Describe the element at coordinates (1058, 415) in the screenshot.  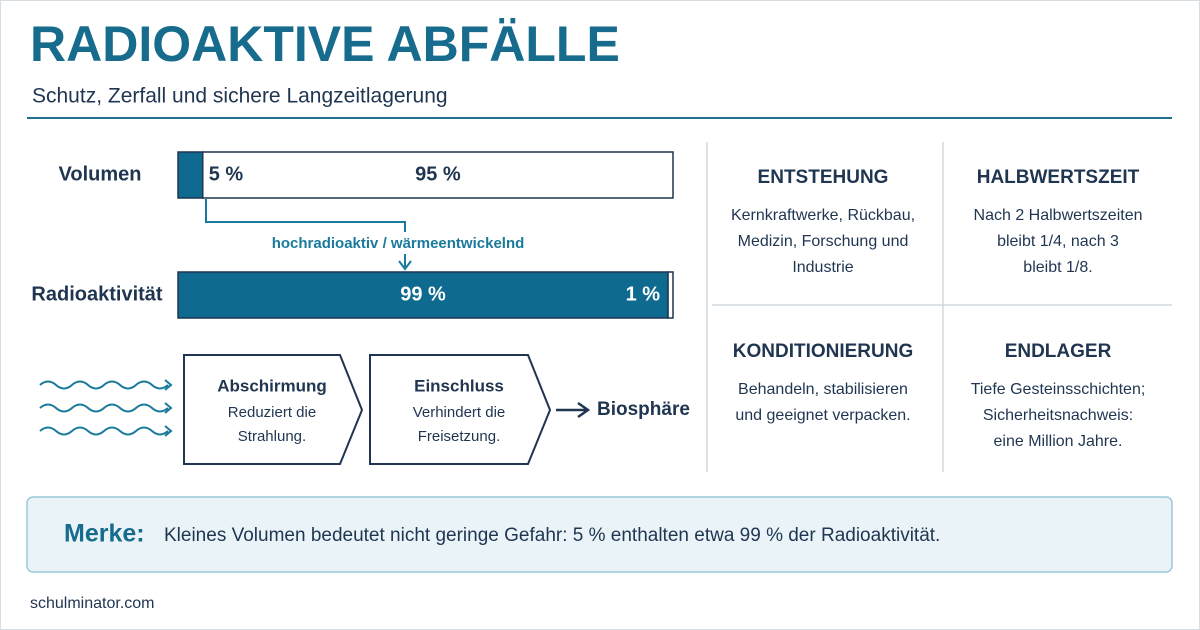
I see `card-text: Sicherheitsnachweis:` at that location.